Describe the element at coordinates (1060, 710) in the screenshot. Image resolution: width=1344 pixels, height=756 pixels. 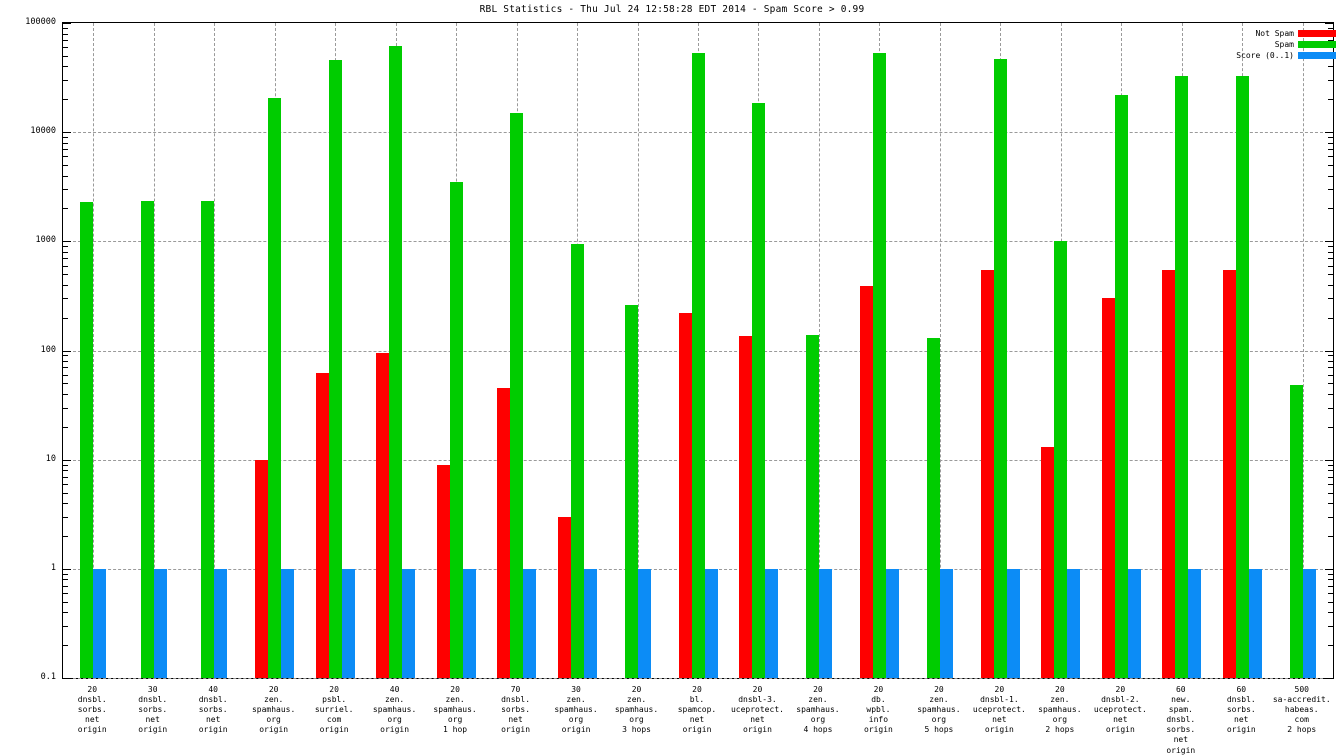
I see `x-axis-label: 20 zen. spamhaus. org 2 hops` at that location.